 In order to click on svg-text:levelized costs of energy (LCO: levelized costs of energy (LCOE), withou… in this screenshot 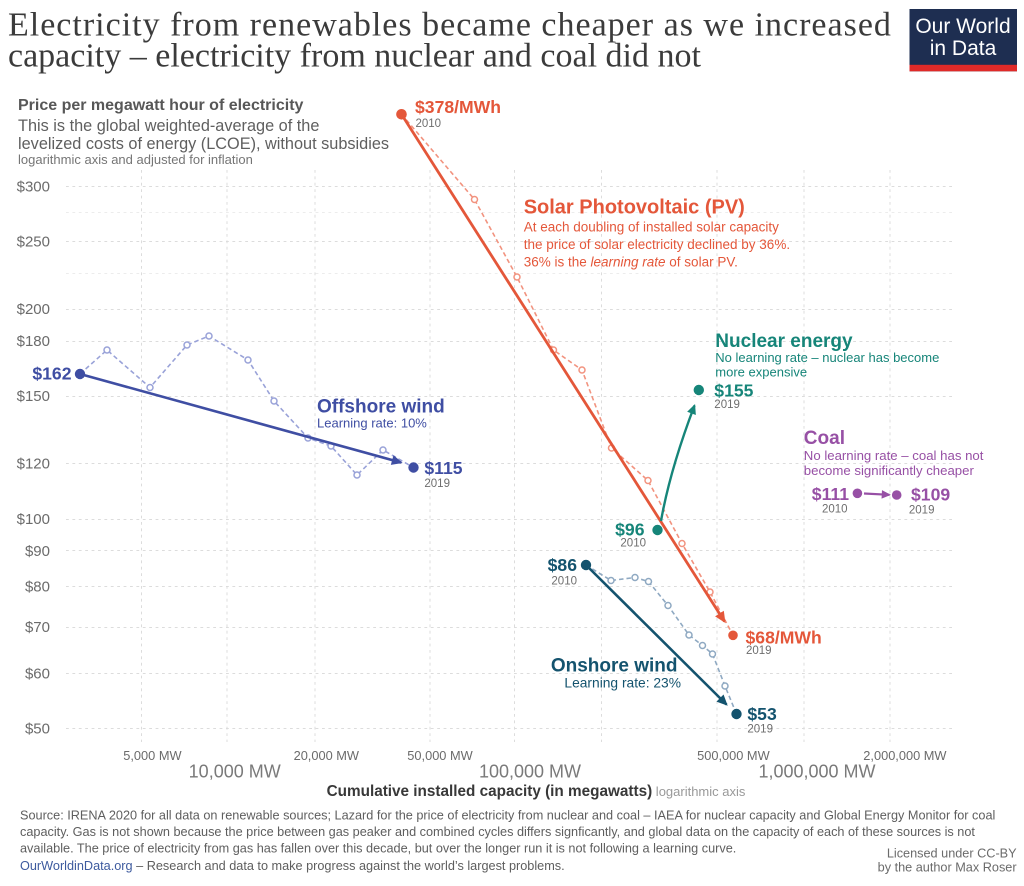, I will do `click(203, 144)`.